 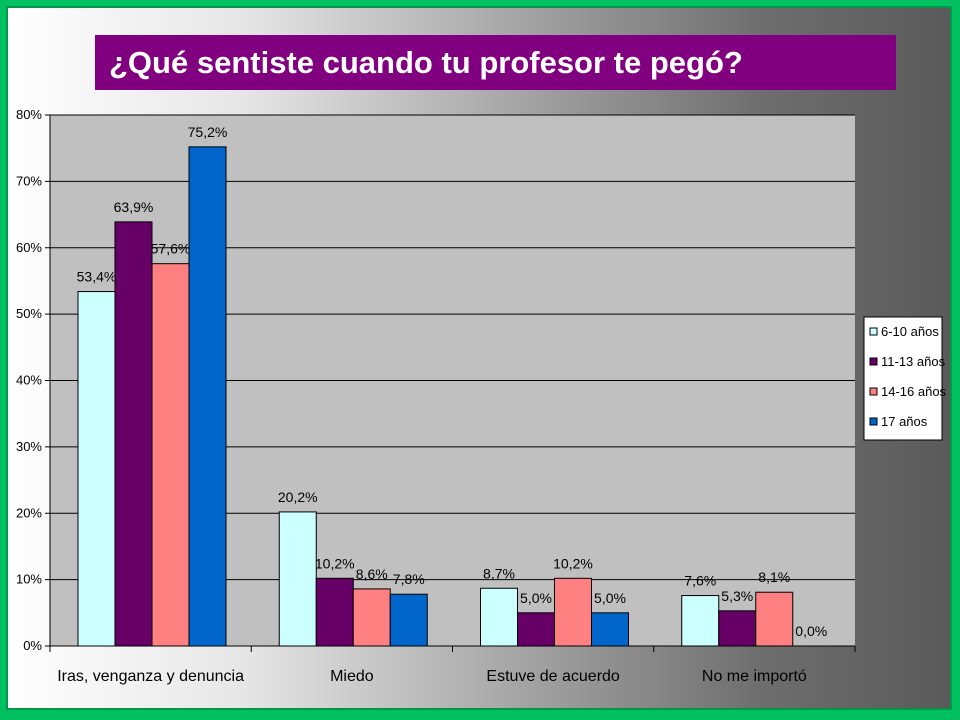 What do you see at coordinates (372, 574) in the screenshot?
I see `data-label: 8,6%` at bounding box center [372, 574].